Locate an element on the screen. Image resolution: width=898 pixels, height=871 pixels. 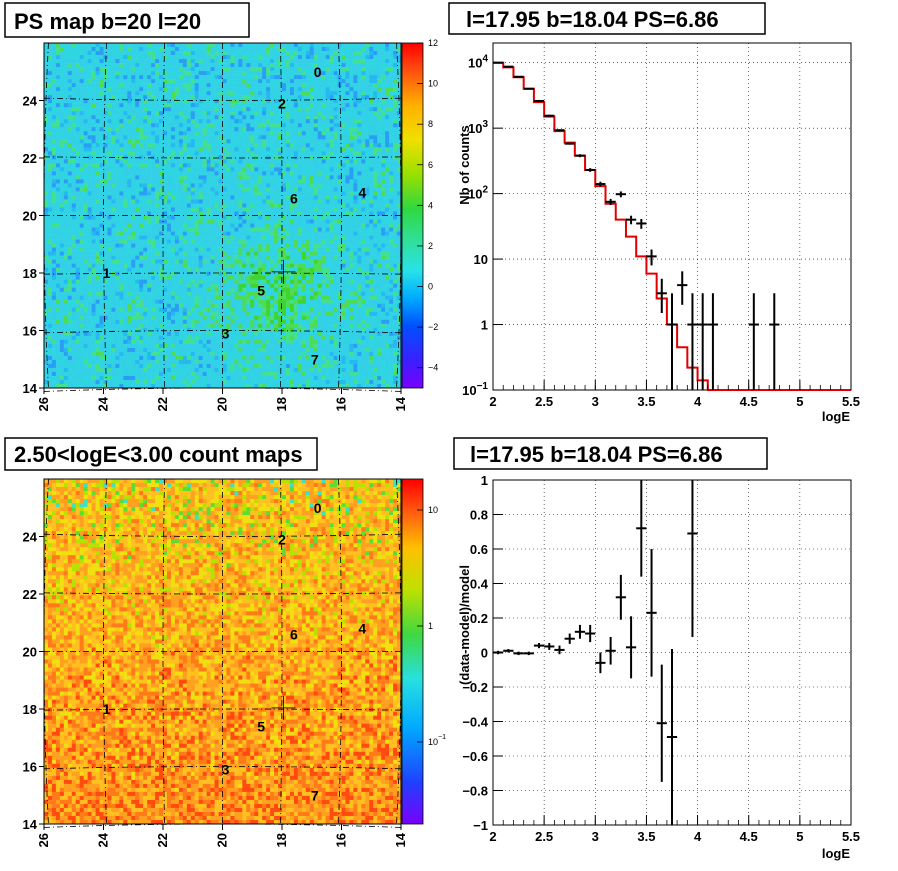
y-tick-label: −0.8 is located at coordinates (475, 791).